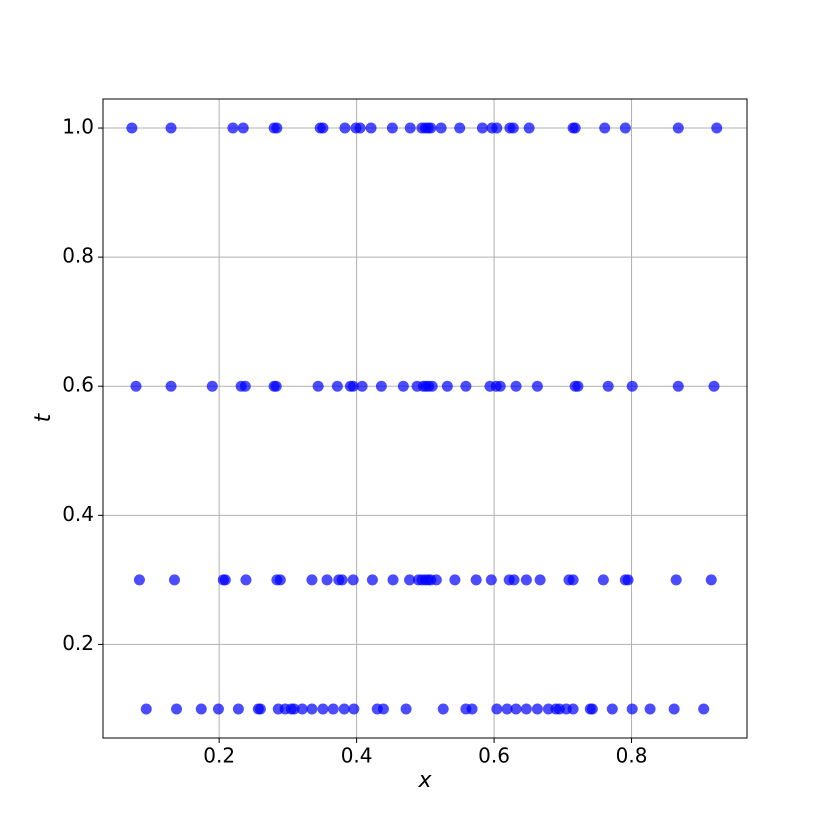 This screenshot has height=830, width=830. I want to click on x-tick-label: 0.6, so click(494, 756).